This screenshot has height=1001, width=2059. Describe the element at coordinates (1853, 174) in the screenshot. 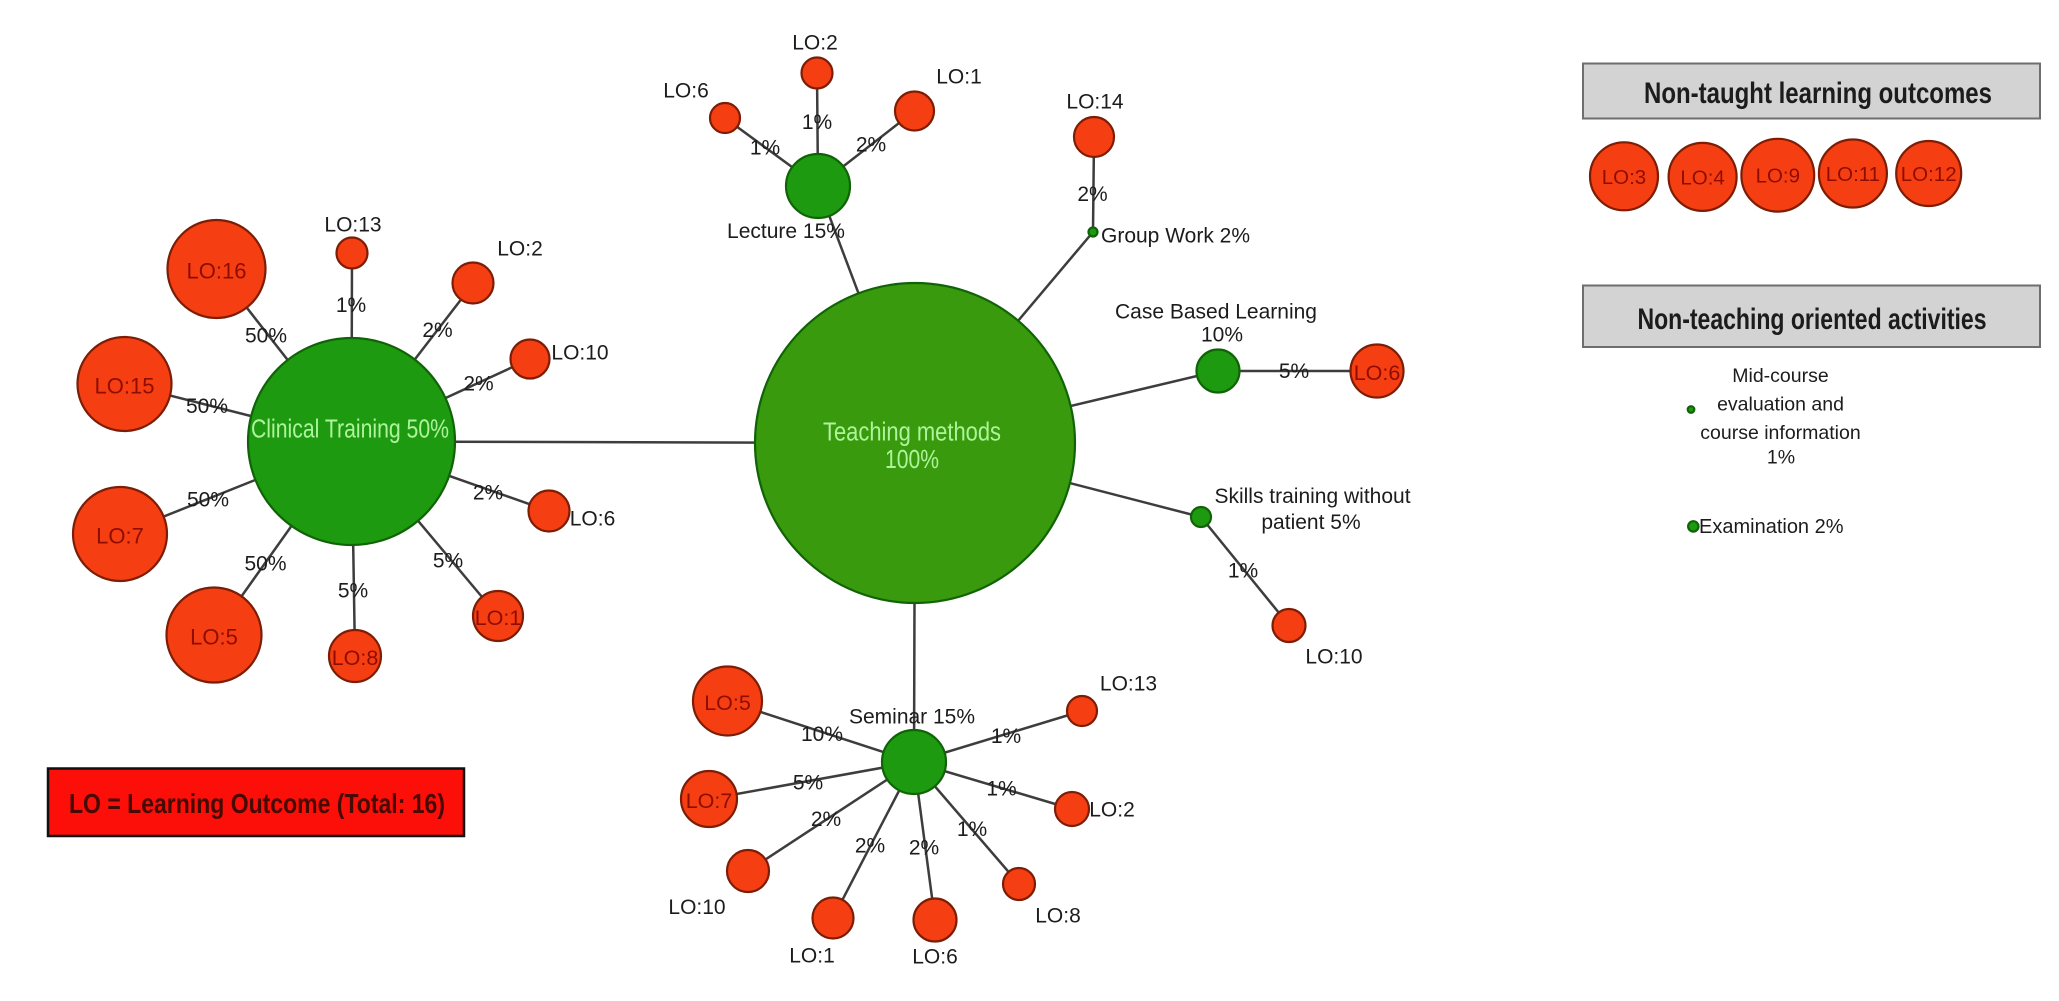

I see `svg-text: LO:11` at that location.